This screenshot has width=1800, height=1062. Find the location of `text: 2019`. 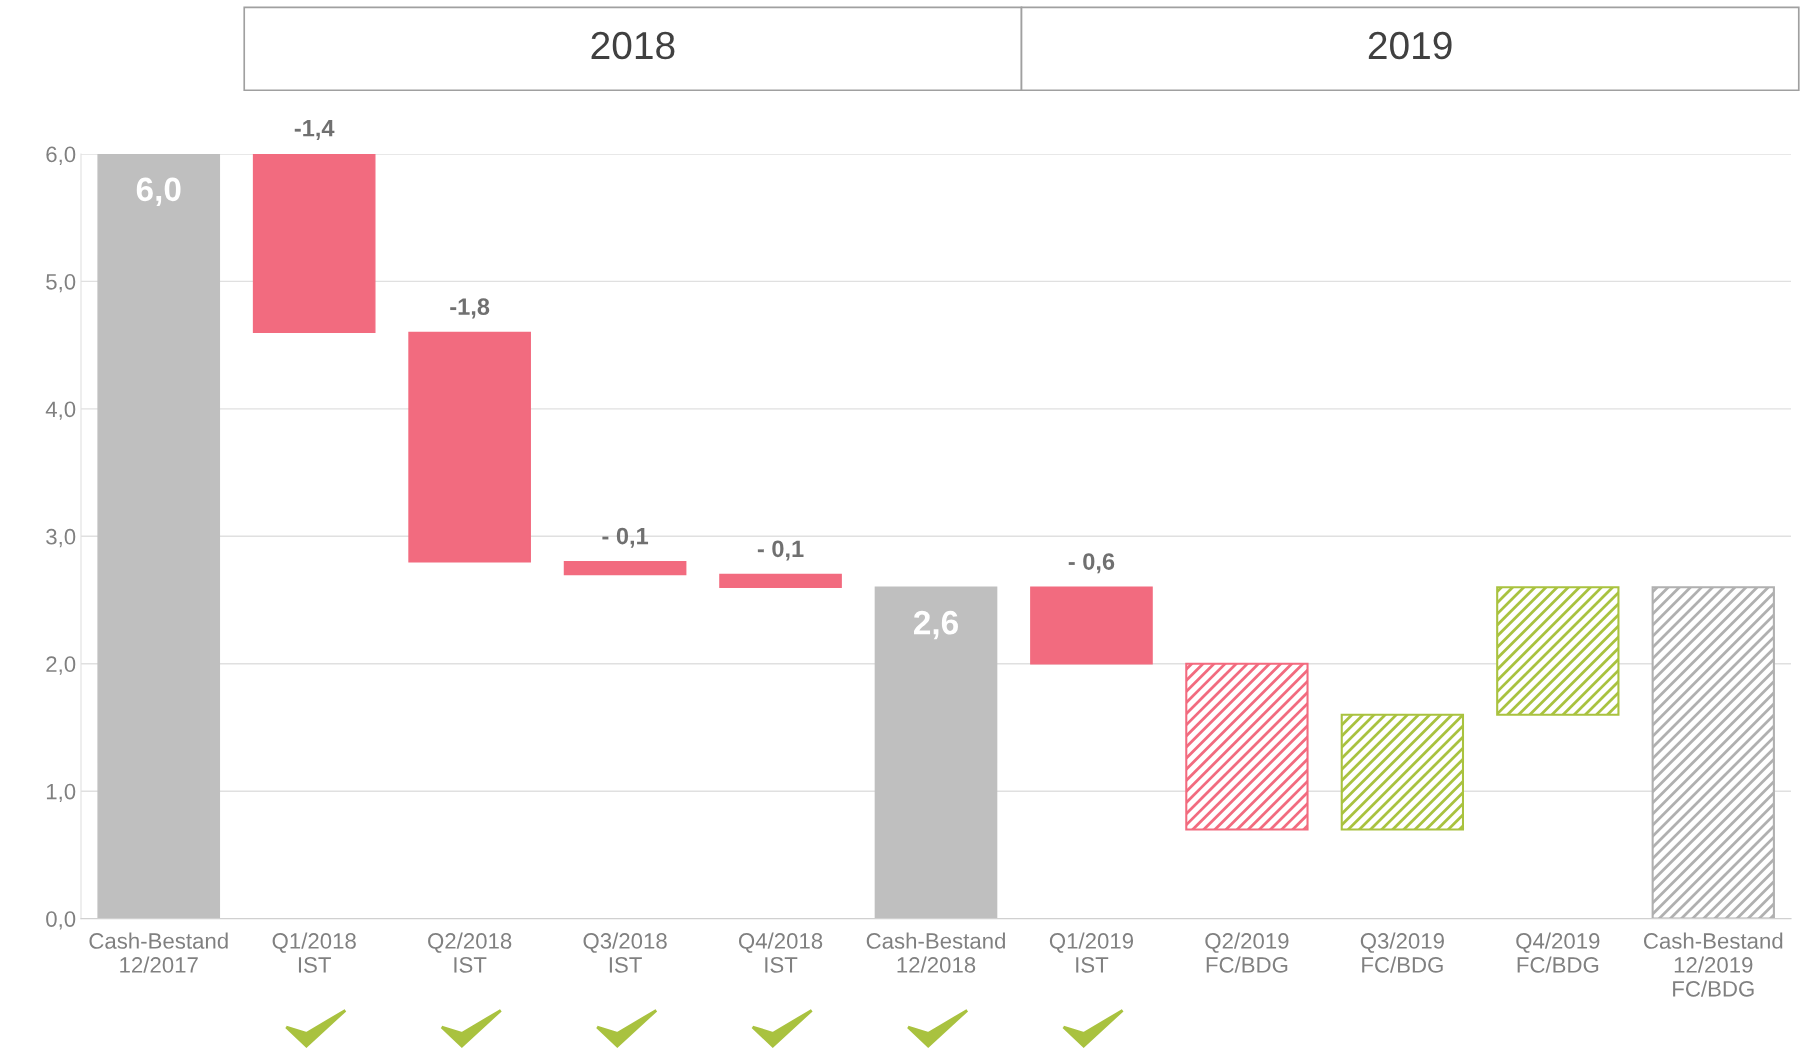

text: 2019 is located at coordinates (1410, 45).